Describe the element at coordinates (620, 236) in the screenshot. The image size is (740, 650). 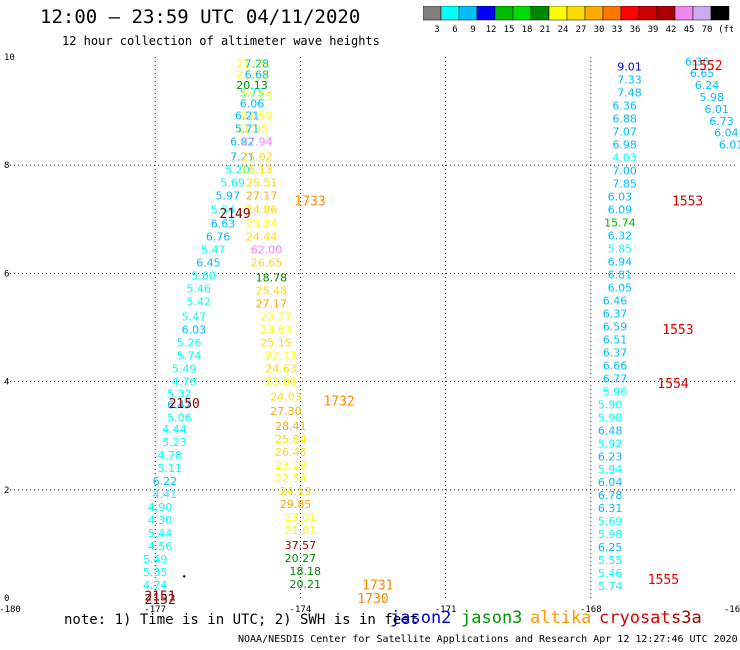
I see `swh-value-label: 6.32` at that location.